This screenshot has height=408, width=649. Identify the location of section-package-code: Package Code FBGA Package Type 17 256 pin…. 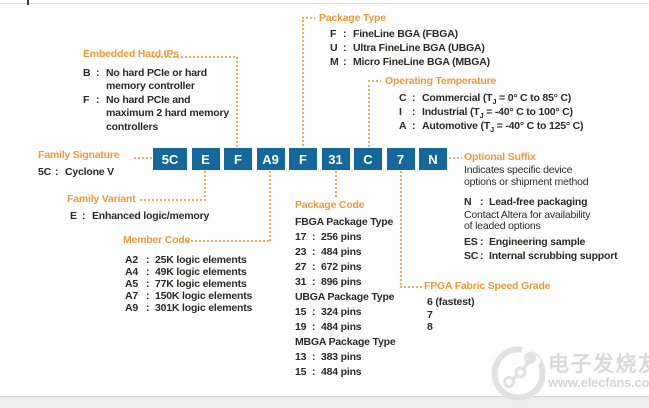
(345, 289).